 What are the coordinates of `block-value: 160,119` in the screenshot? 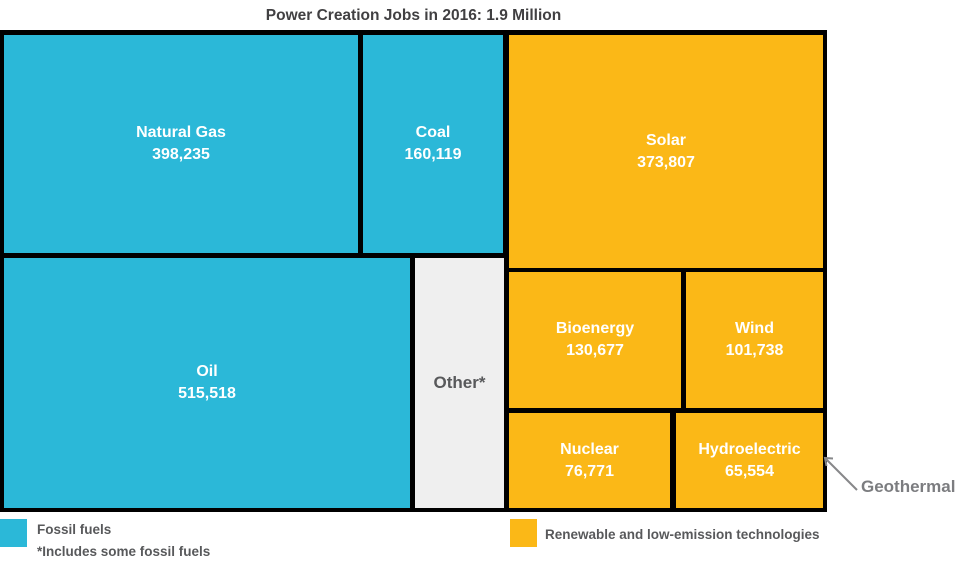 It's located at (433, 154).